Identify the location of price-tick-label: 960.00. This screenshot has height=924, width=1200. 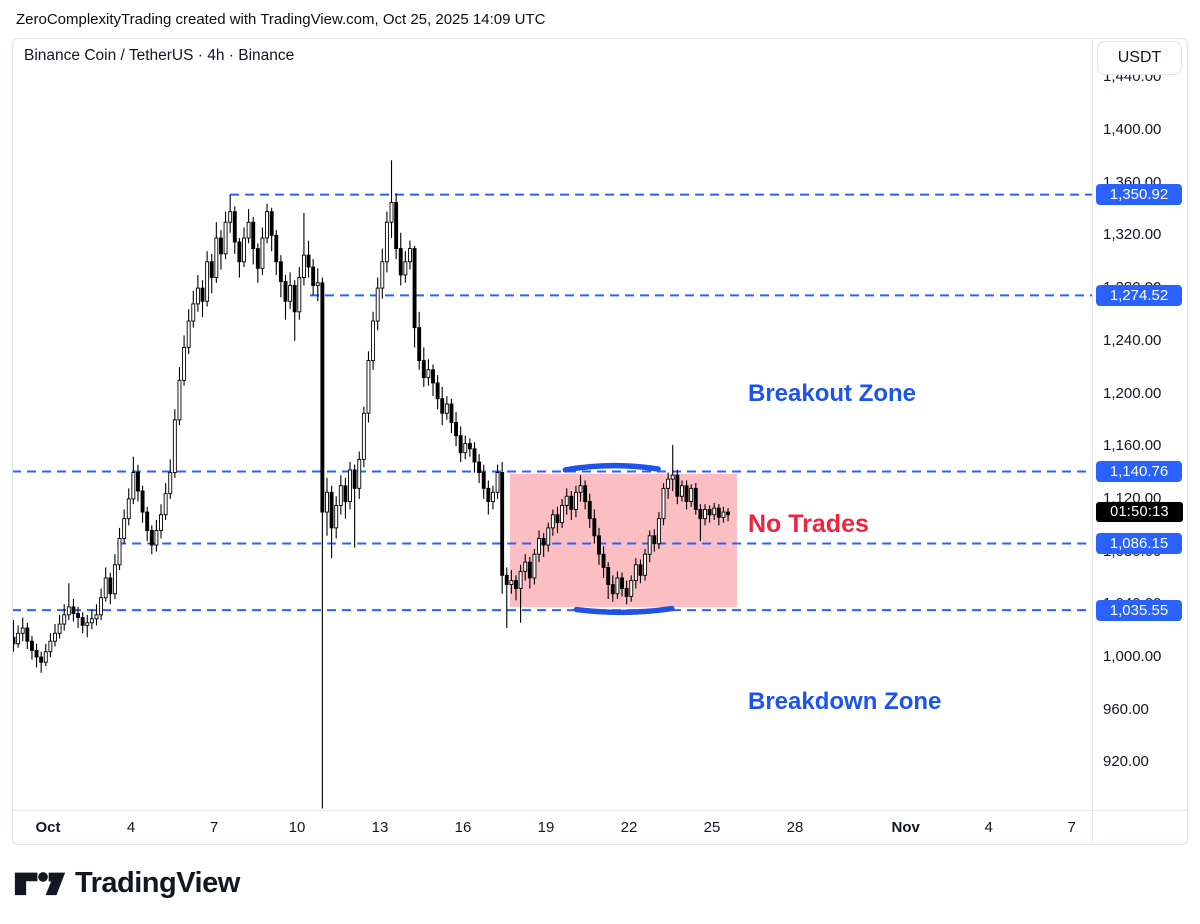
(1126, 709).